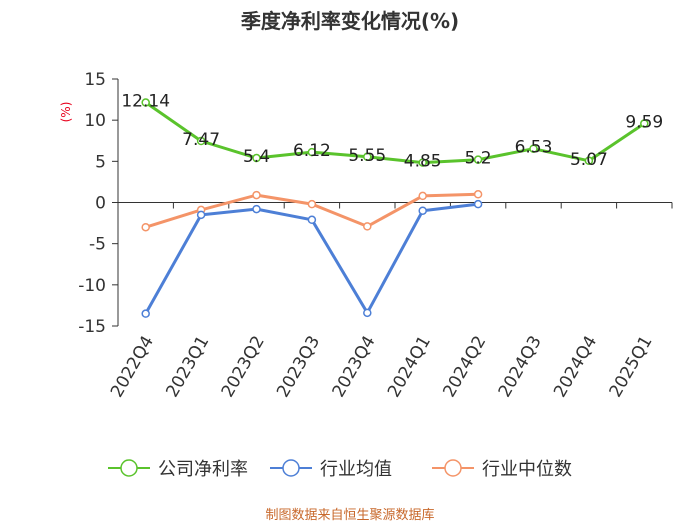  I want to click on legend-item-0: 公司净利率, so click(178, 469).